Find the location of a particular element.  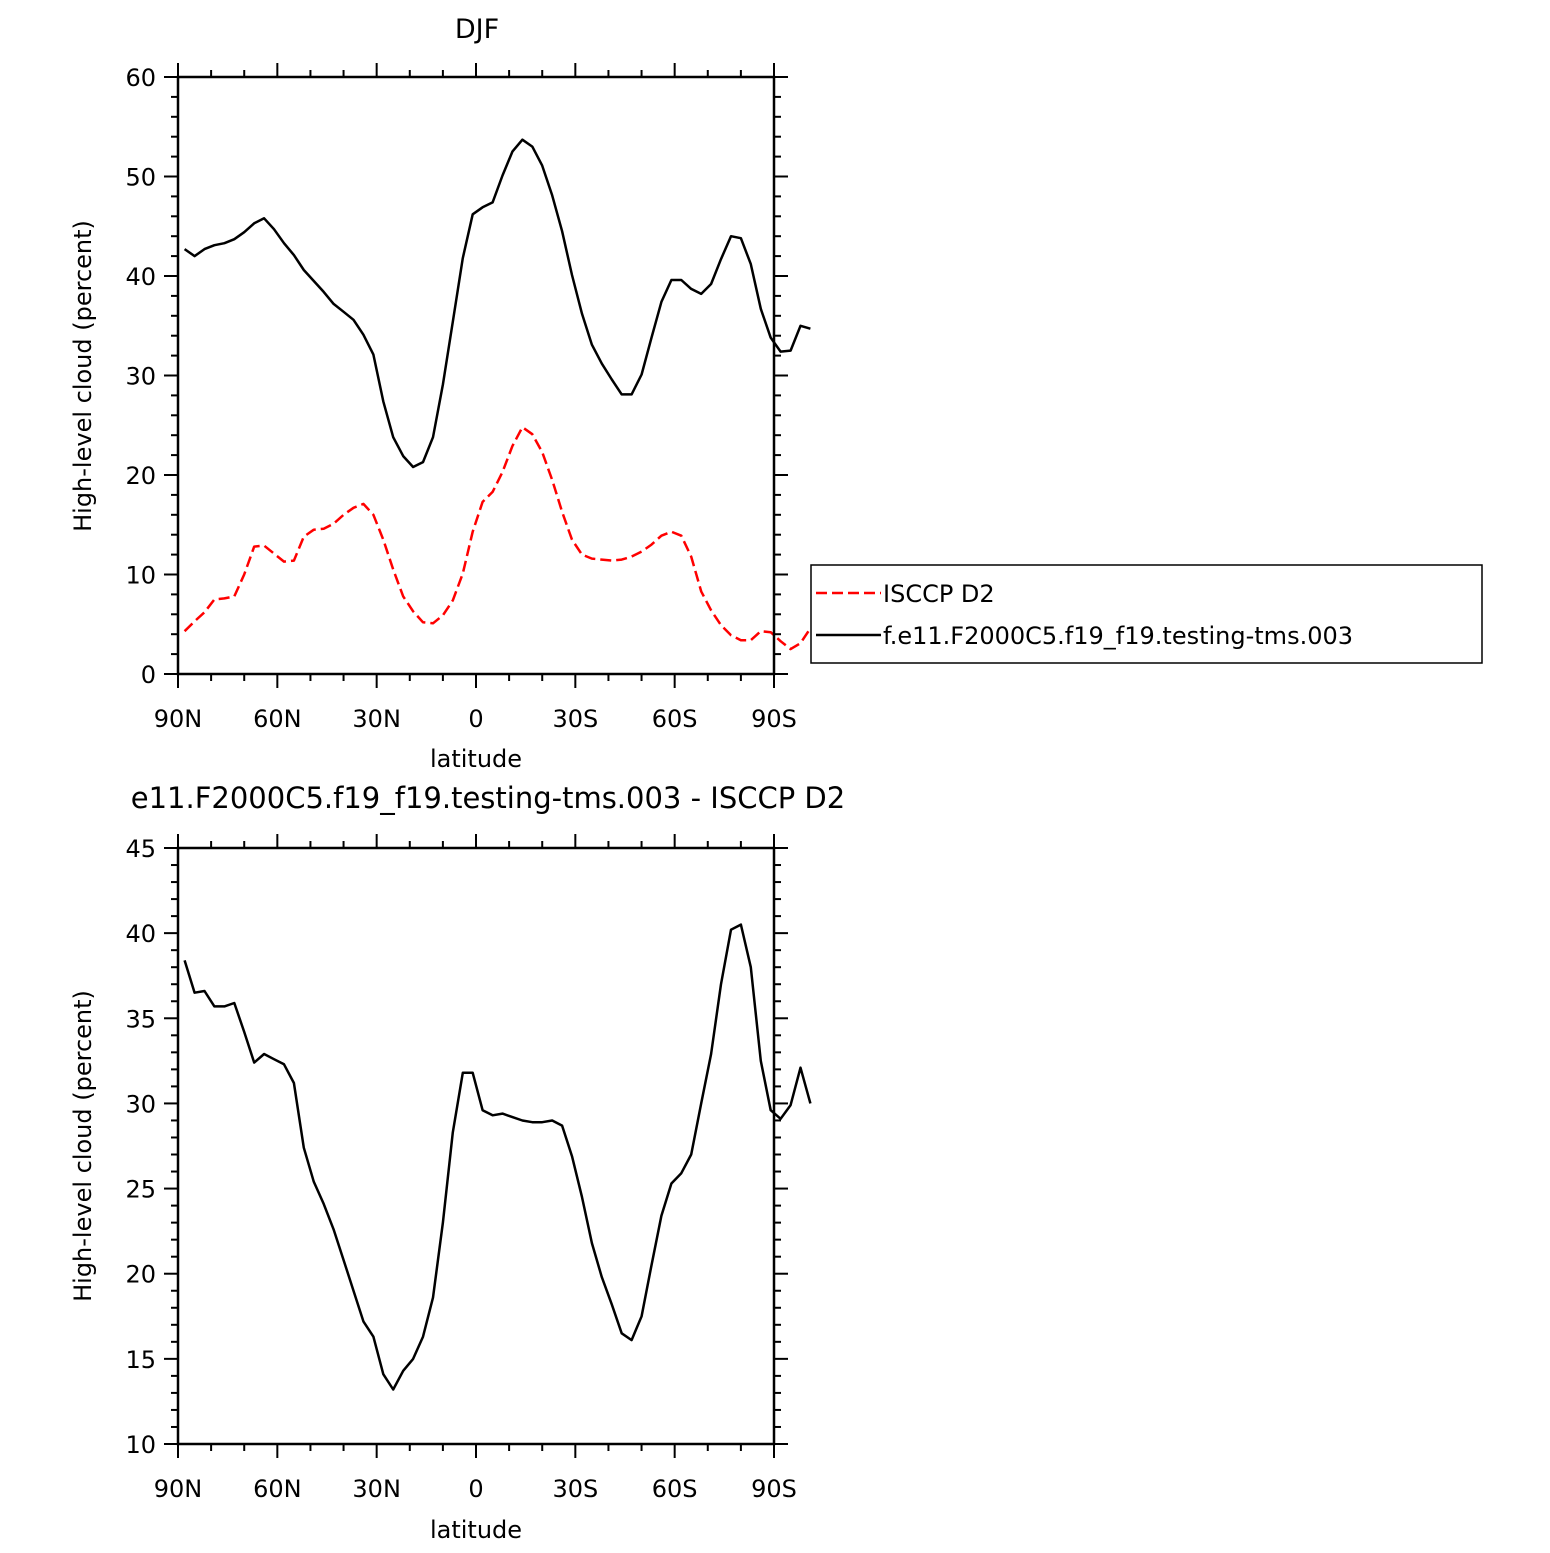

top-y-tick-label: 60 is located at coordinates (140, 78).